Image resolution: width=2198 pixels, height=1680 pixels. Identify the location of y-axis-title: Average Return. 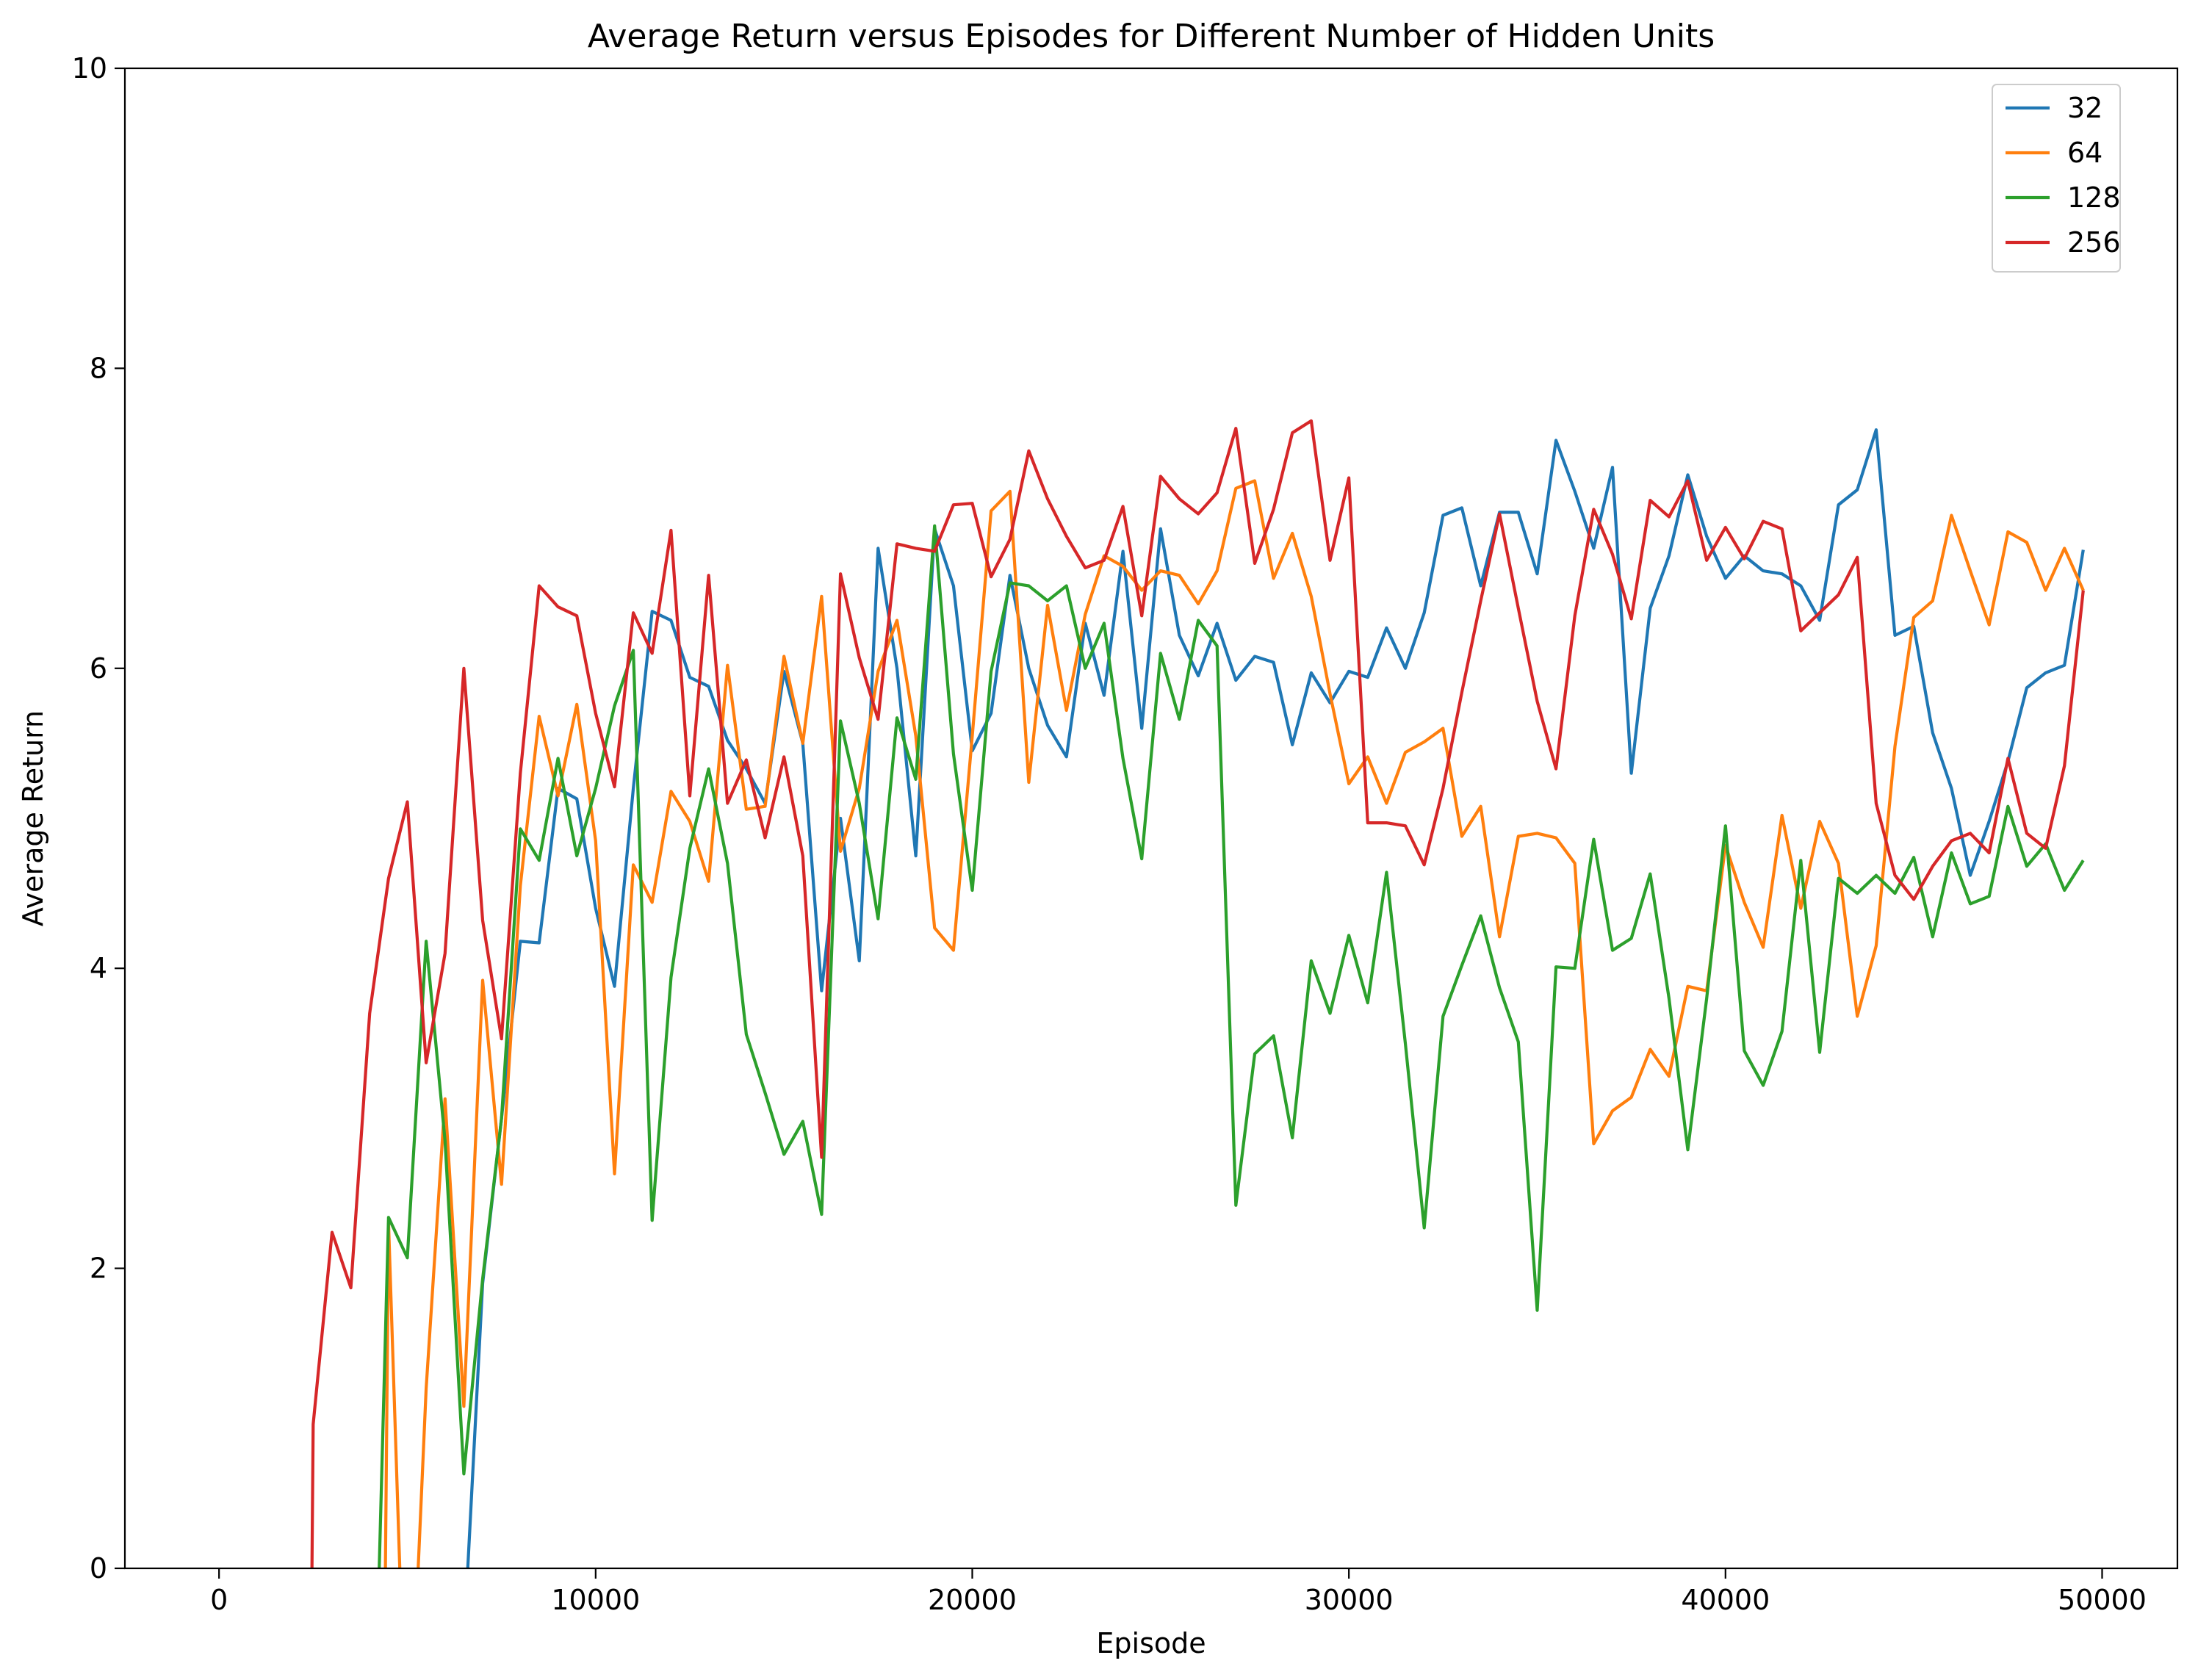
(33, 818).